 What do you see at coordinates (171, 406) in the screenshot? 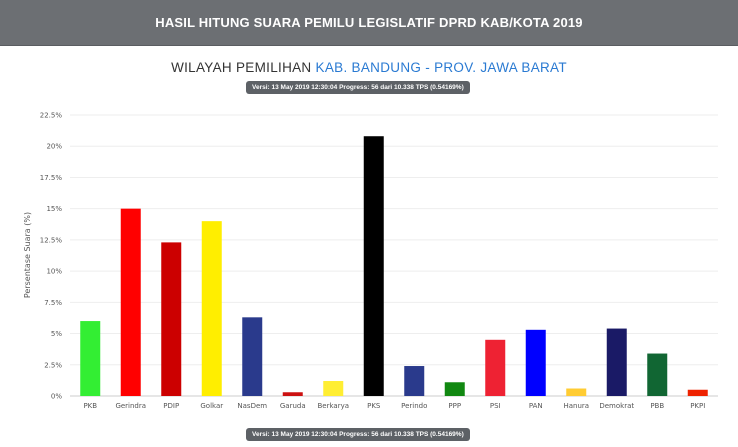
I see `x-tick-label: PDIP` at bounding box center [171, 406].